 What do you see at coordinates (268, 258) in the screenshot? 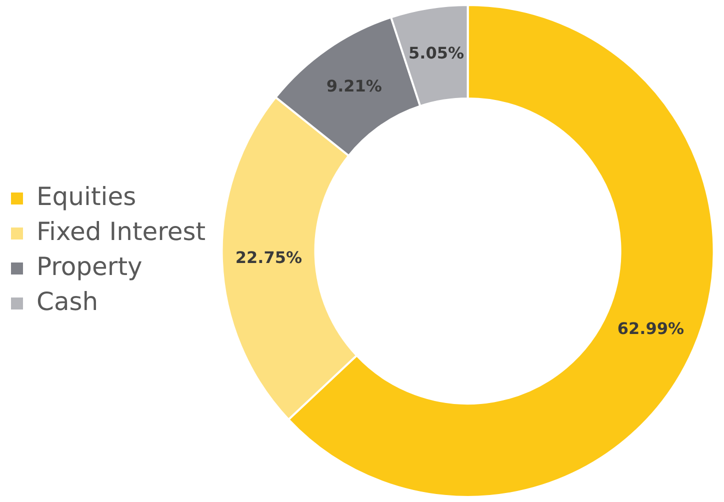
I see `data-label: 22.75%` at bounding box center [268, 258].